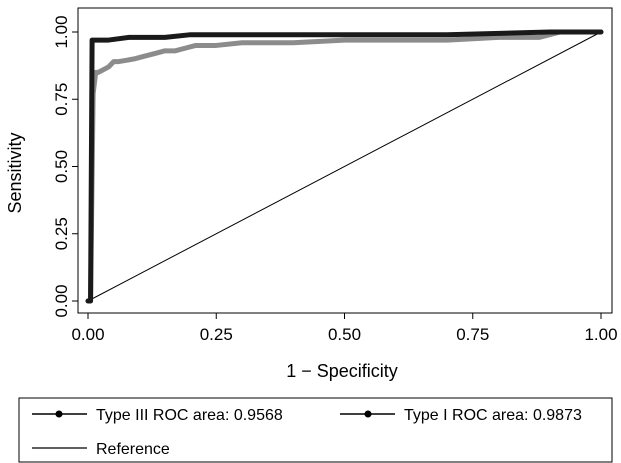 Image resolution: width=621 pixels, height=463 pixels. I want to click on x-axis: 0.00 0.25 0.50 0.75 1.00, so click(344, 328).